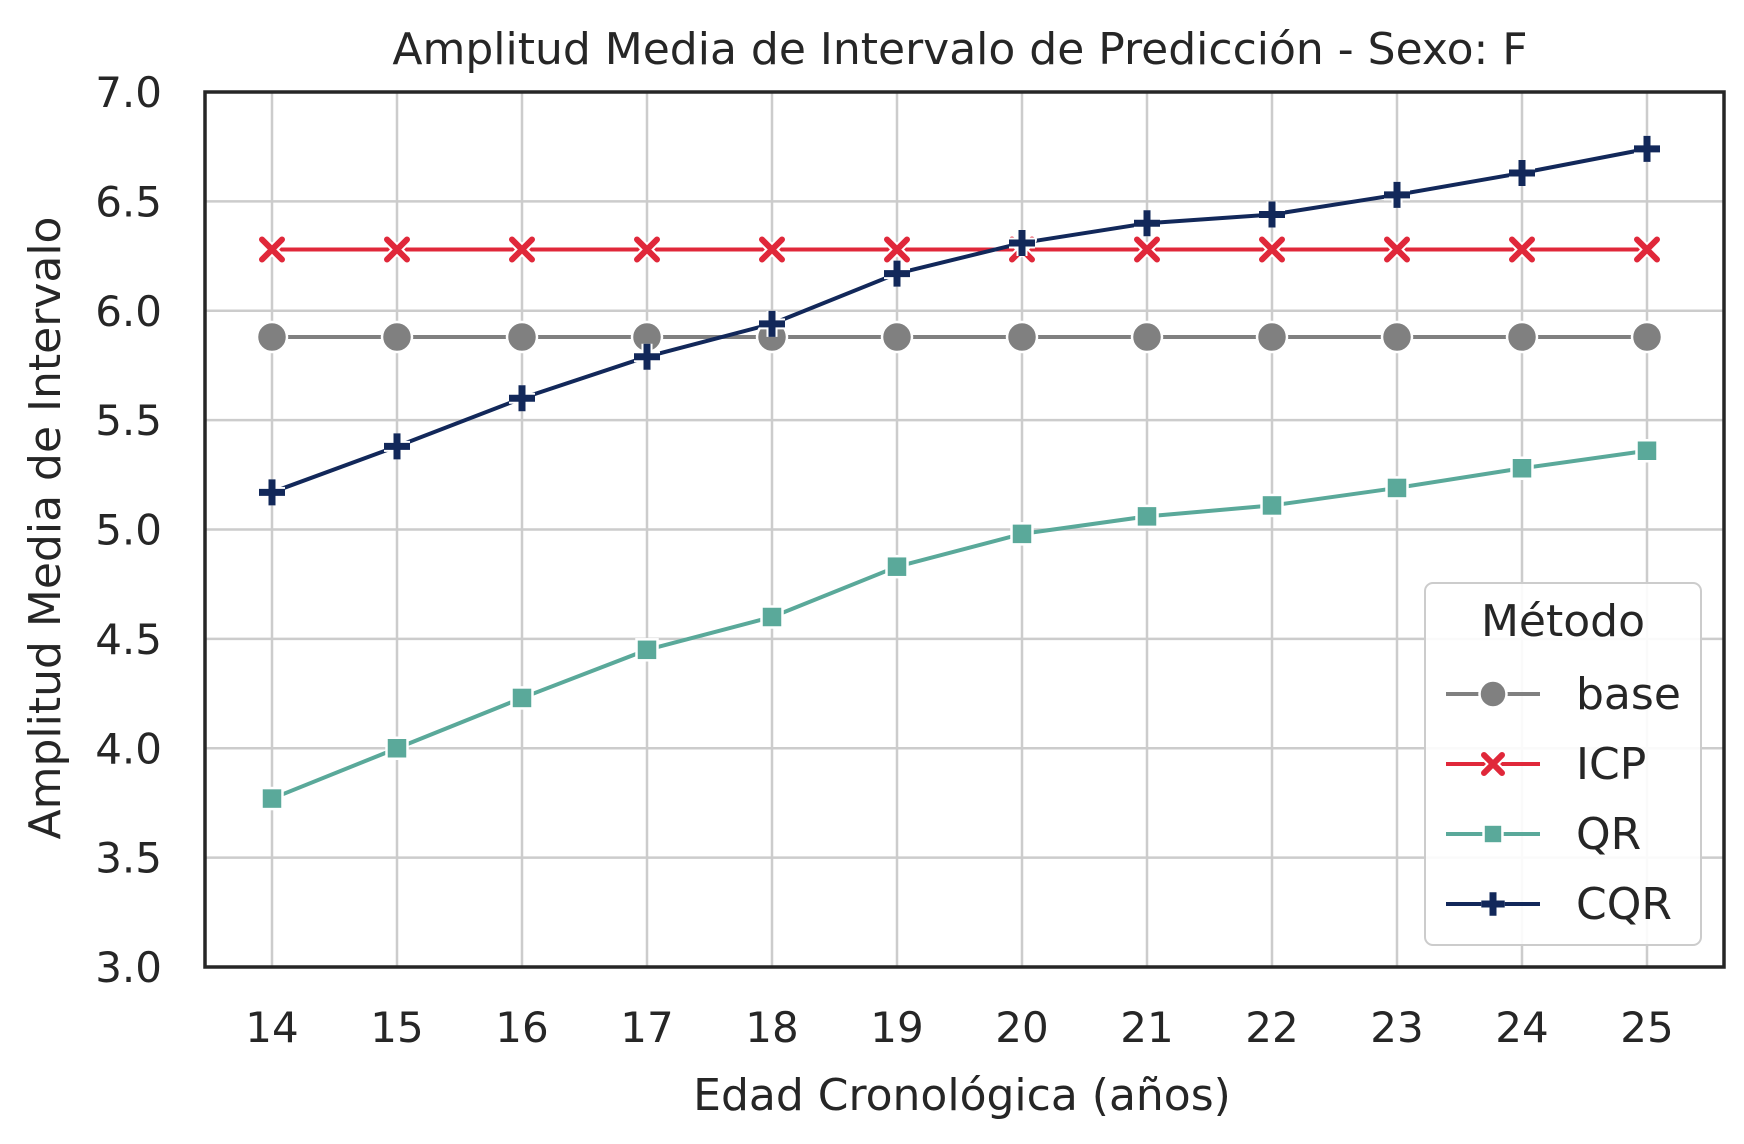 The height and width of the screenshot is (1144, 1744). I want to click on legend-item-base: base, so click(1563, 694).